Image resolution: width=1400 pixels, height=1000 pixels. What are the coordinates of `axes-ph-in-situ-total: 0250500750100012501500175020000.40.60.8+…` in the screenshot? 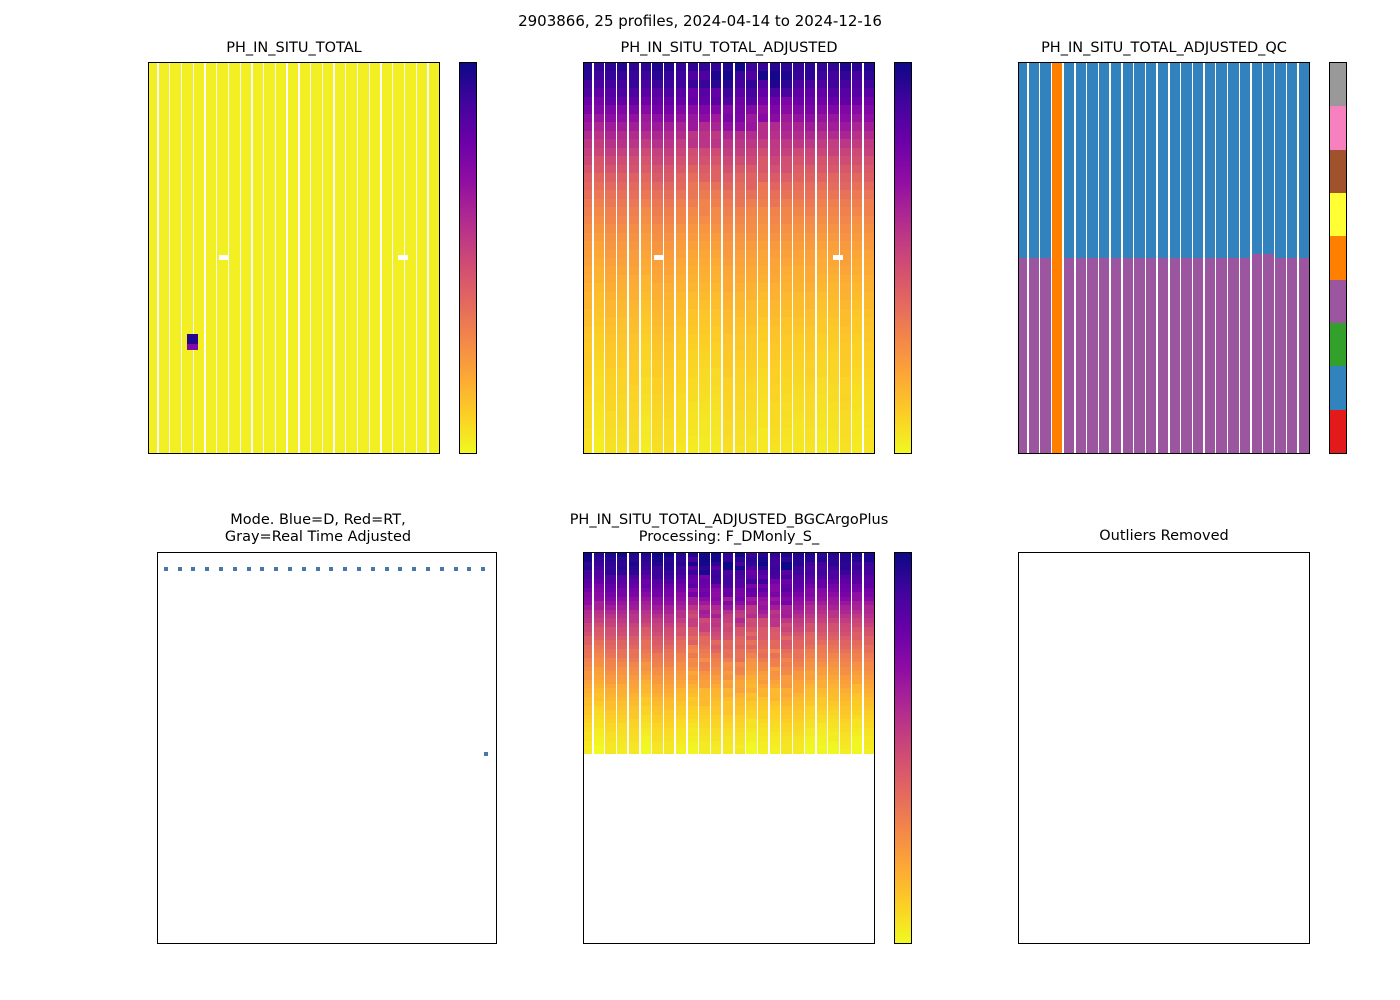 It's located at (294, 258).